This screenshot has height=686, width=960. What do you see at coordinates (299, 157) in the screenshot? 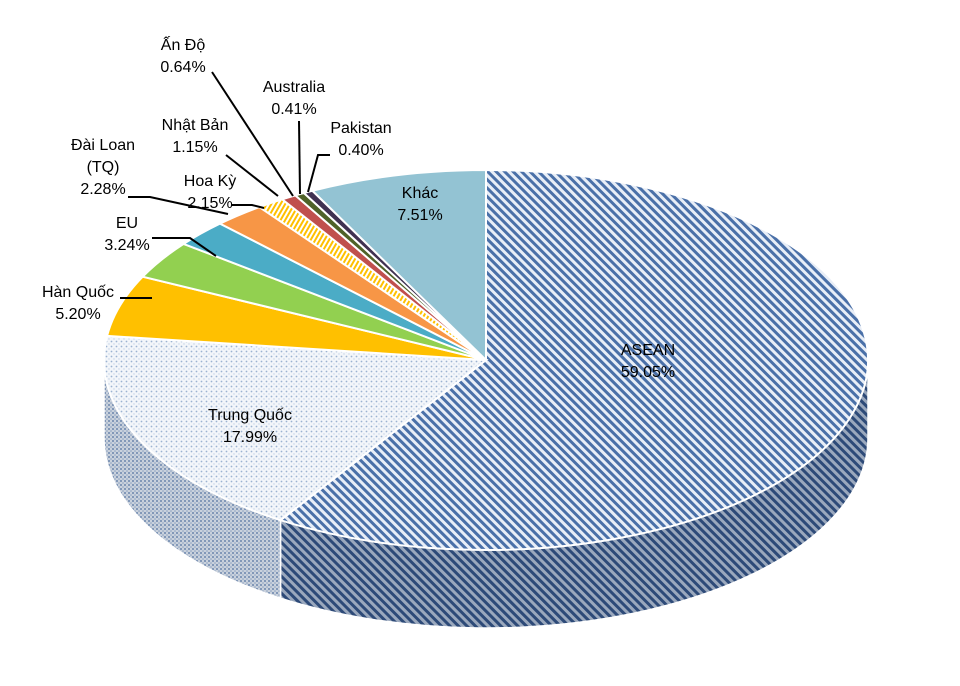
I see `leader-line-australia` at bounding box center [299, 157].